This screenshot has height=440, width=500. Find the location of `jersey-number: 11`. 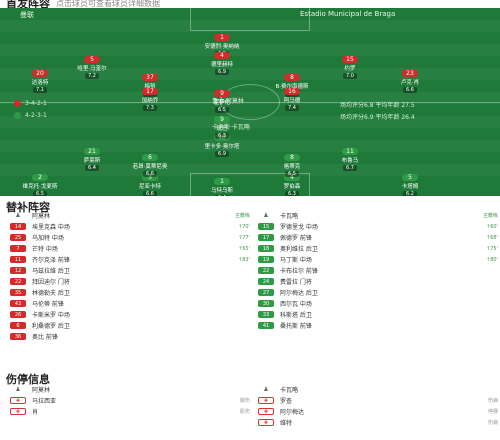

jersey-number: 11 is located at coordinates (350, 151).